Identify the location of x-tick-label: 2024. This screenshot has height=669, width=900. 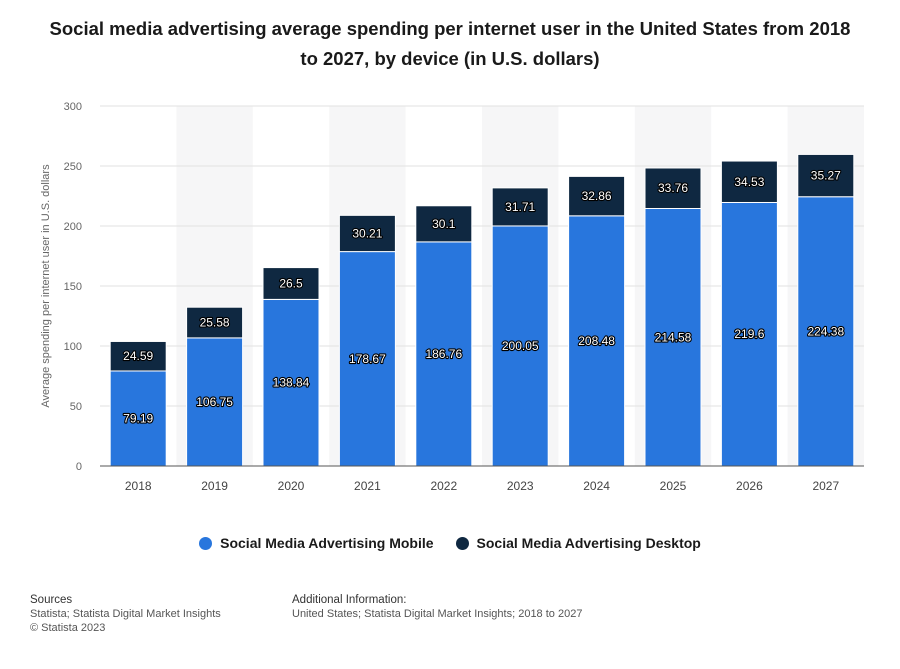
(596, 486).